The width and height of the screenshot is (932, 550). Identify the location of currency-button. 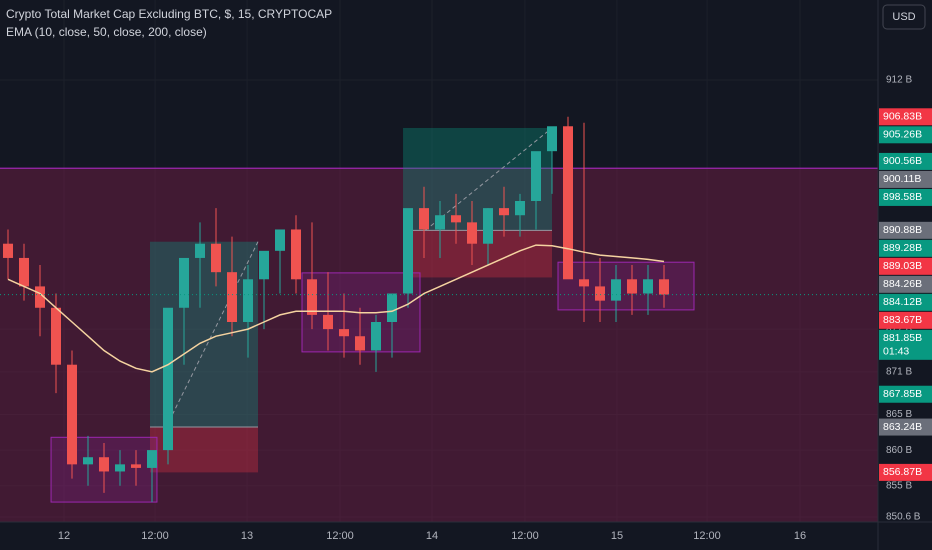
(904, 17).